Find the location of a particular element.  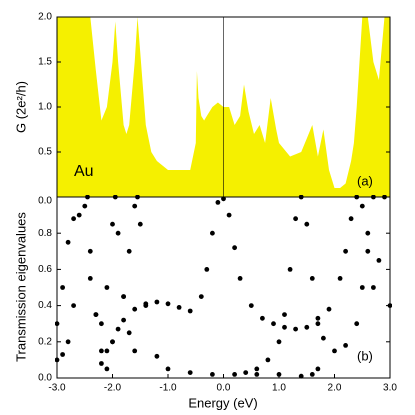

x-tick-label: 2.0 is located at coordinates (335, 388).